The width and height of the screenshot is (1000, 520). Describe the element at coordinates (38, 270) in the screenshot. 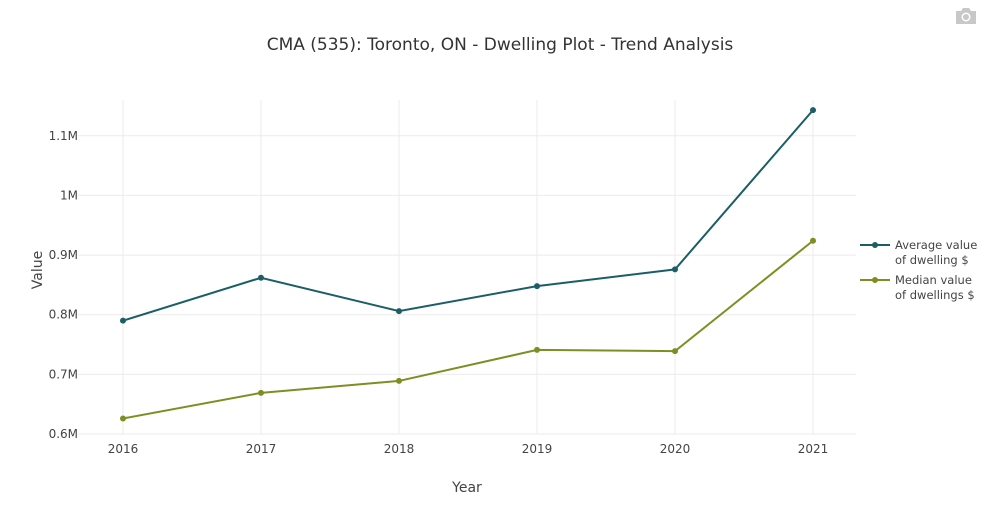

I see `y-axis-title: Value` at that location.